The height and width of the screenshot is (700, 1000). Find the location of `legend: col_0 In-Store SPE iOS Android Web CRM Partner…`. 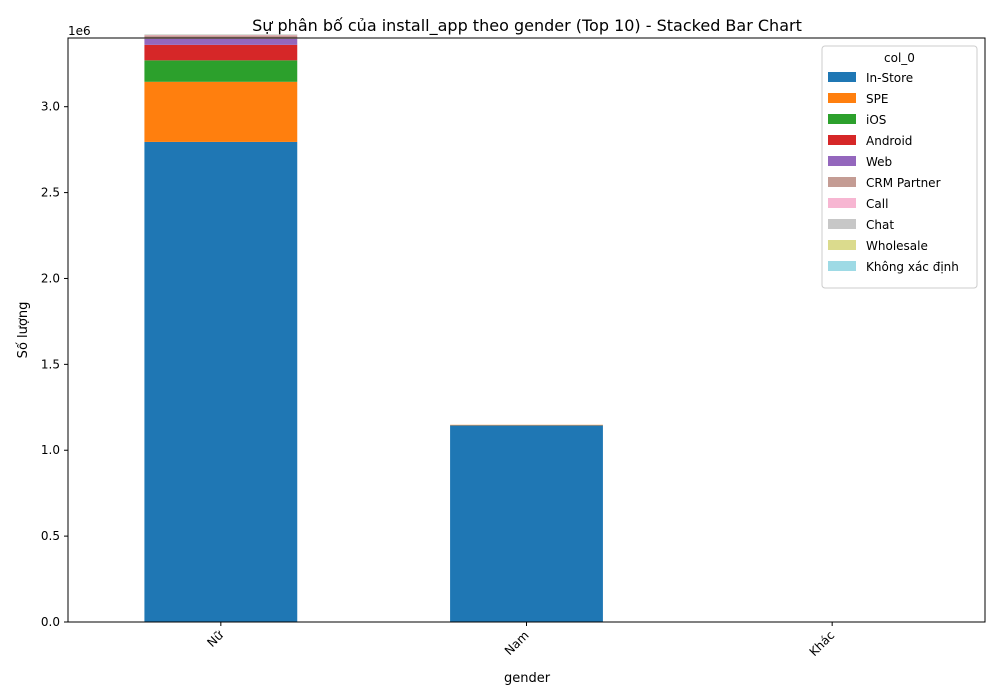

legend: col_0 In-Store SPE iOS Android Web CRM Partner… is located at coordinates (899, 167).